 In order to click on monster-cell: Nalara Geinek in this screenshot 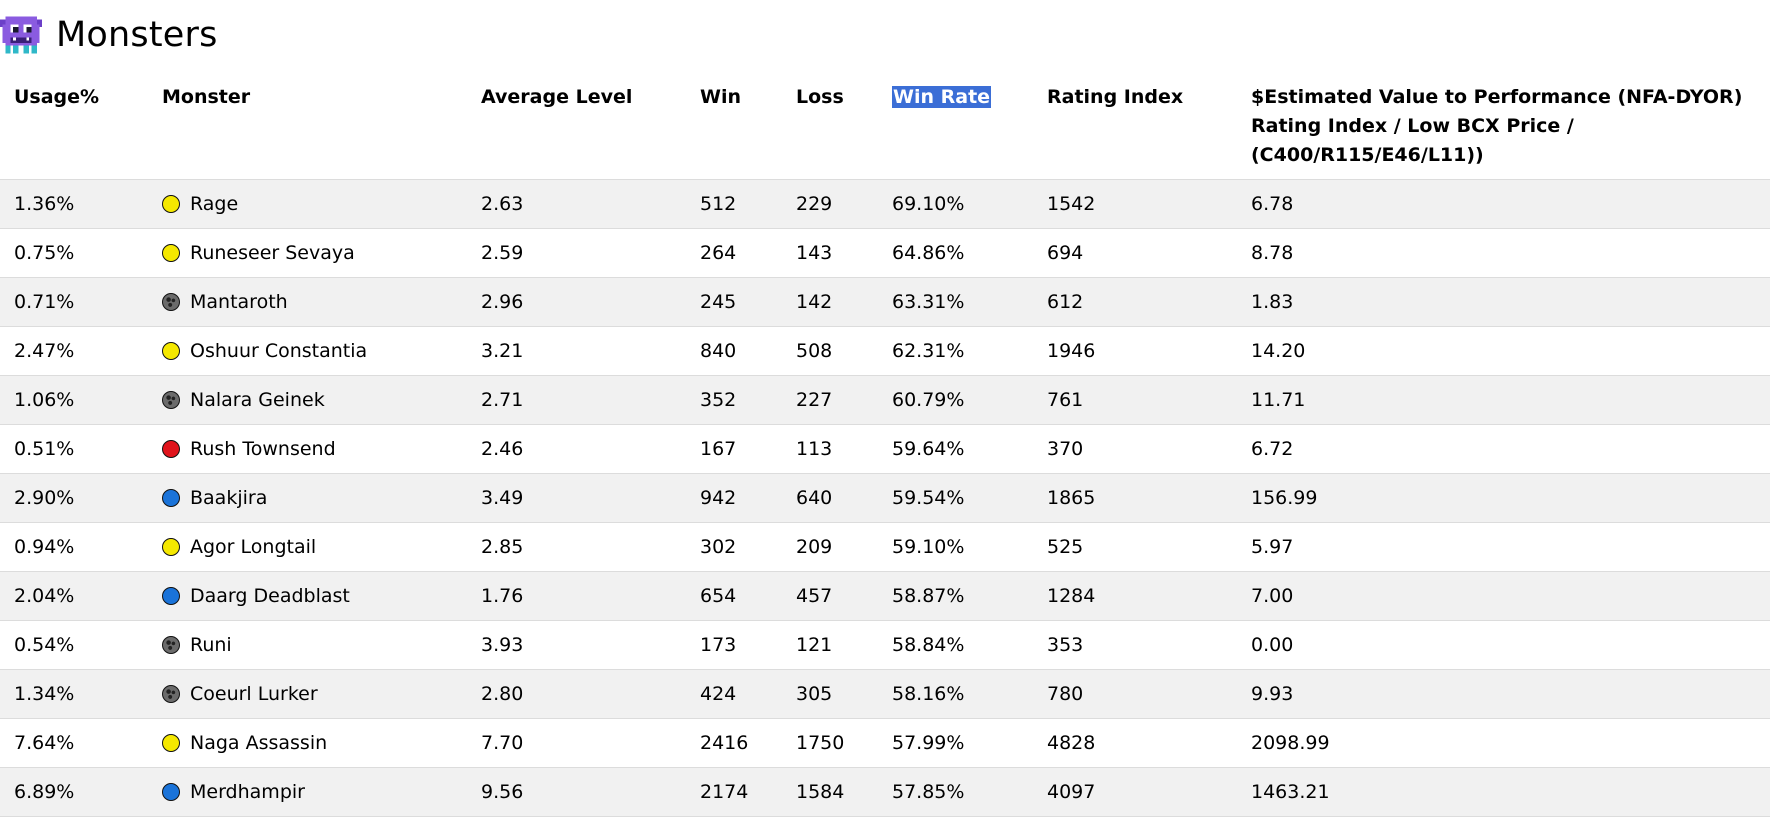, I will do `click(307, 400)`.